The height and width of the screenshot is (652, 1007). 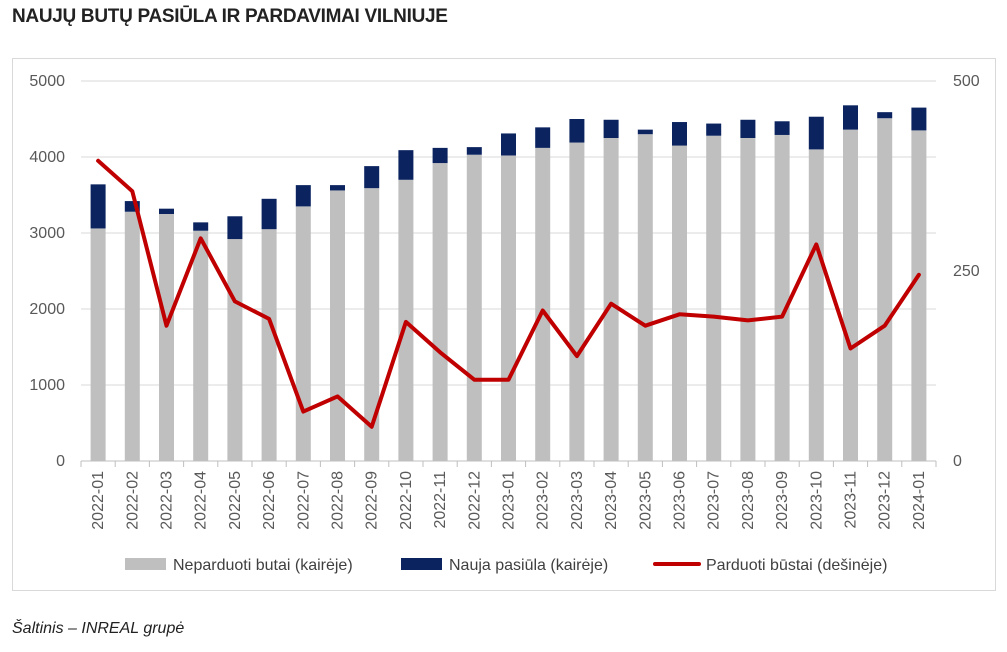 What do you see at coordinates (611, 500) in the screenshot?
I see `x-tick-label: 2023-04` at bounding box center [611, 500].